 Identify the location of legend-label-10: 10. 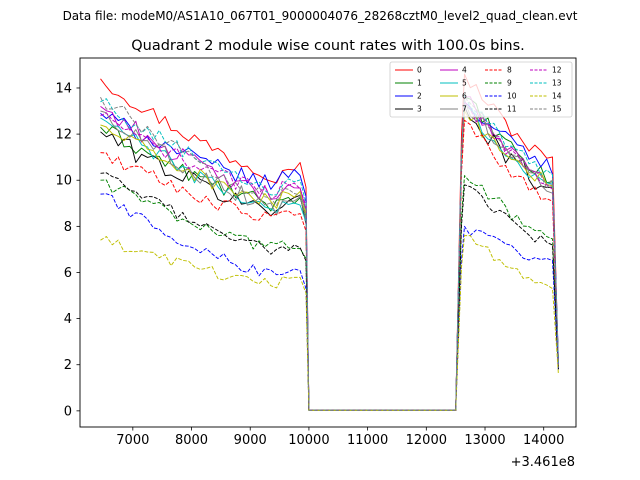
(512, 96).